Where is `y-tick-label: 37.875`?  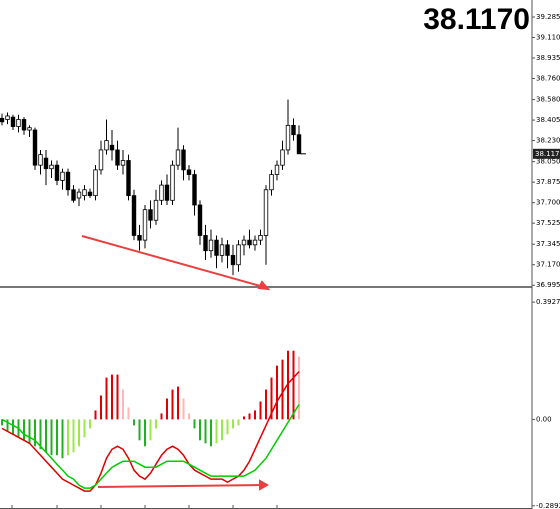
y-tick-label: 37.875 is located at coordinates (548, 182).